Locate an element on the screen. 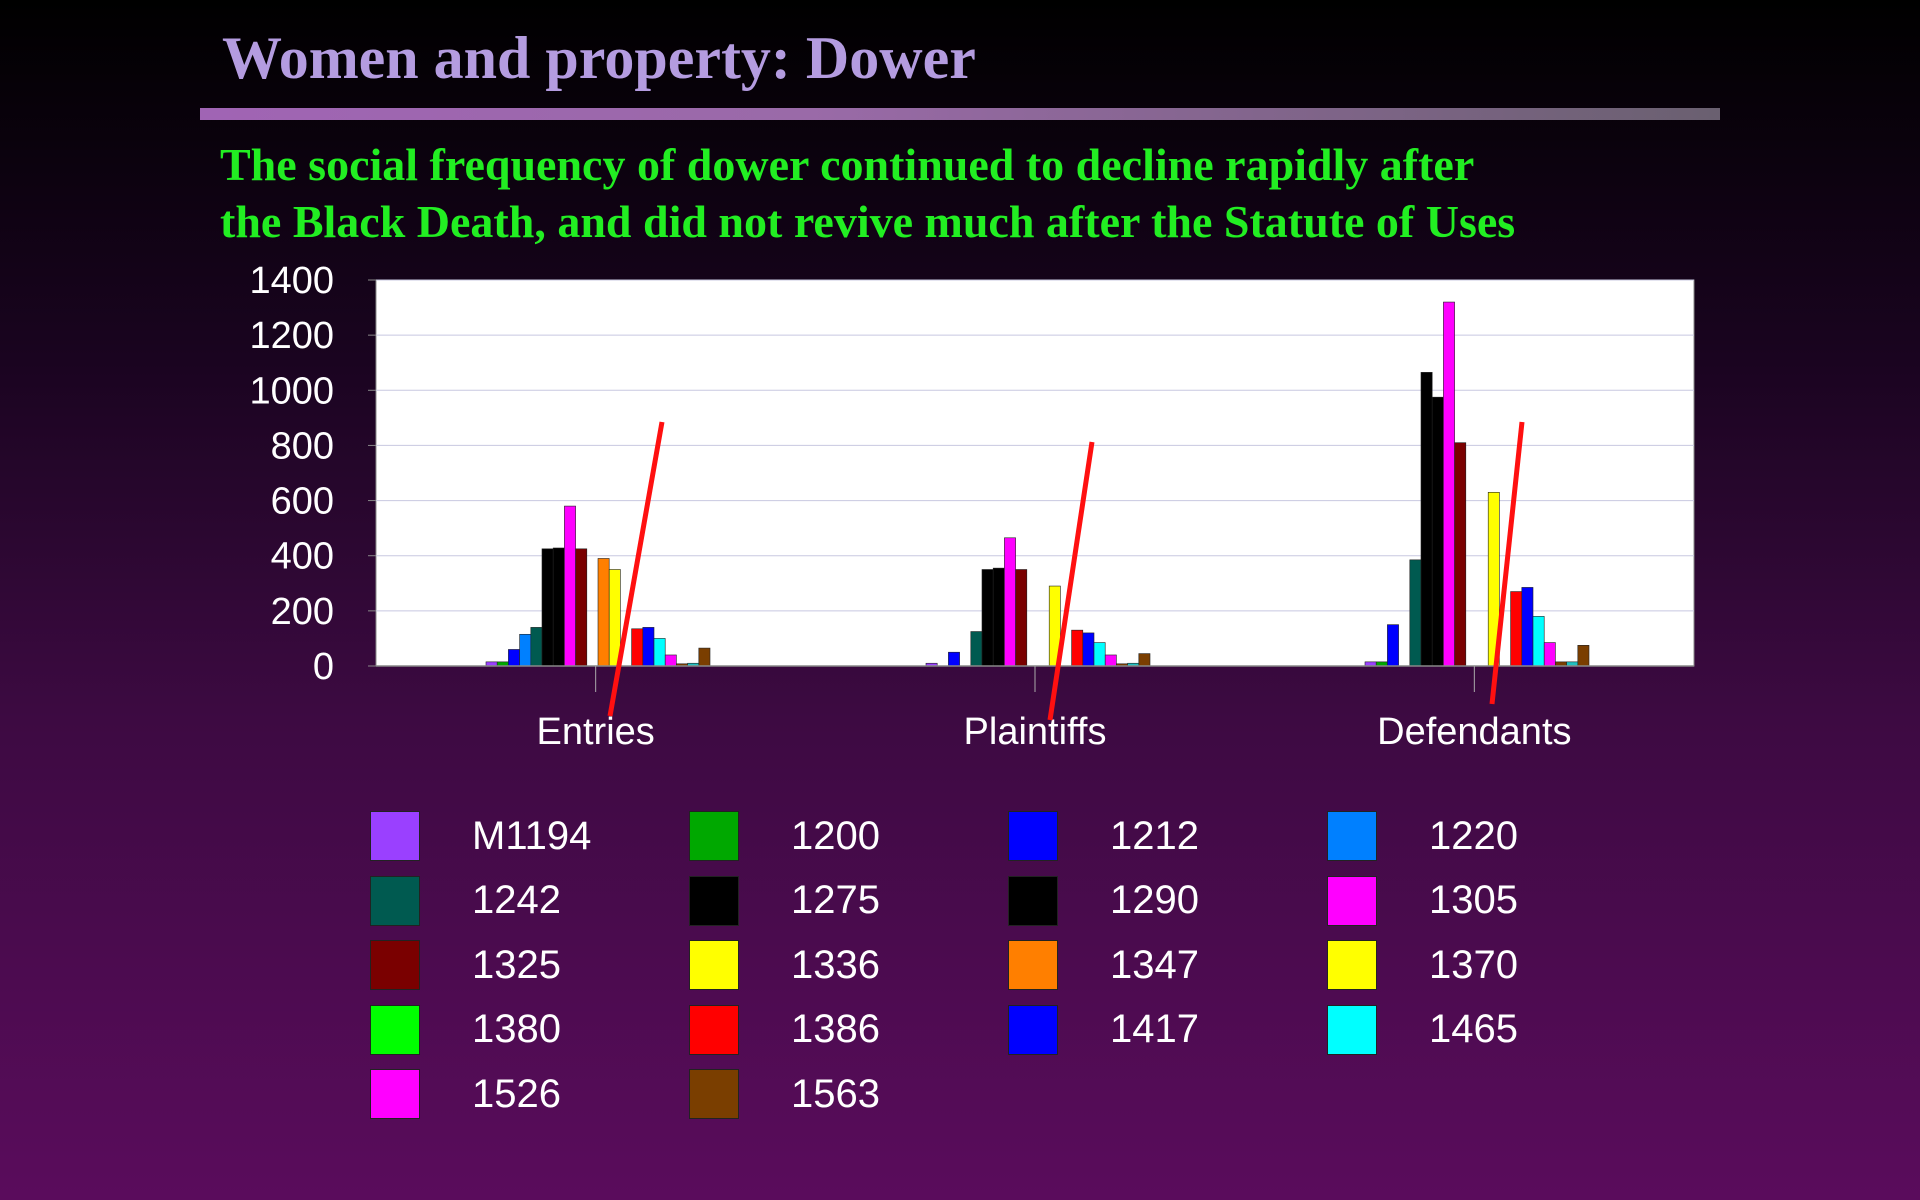 Image resolution: width=1920 pixels, height=1200 pixels. legend-label: 1336 is located at coordinates (835, 964).